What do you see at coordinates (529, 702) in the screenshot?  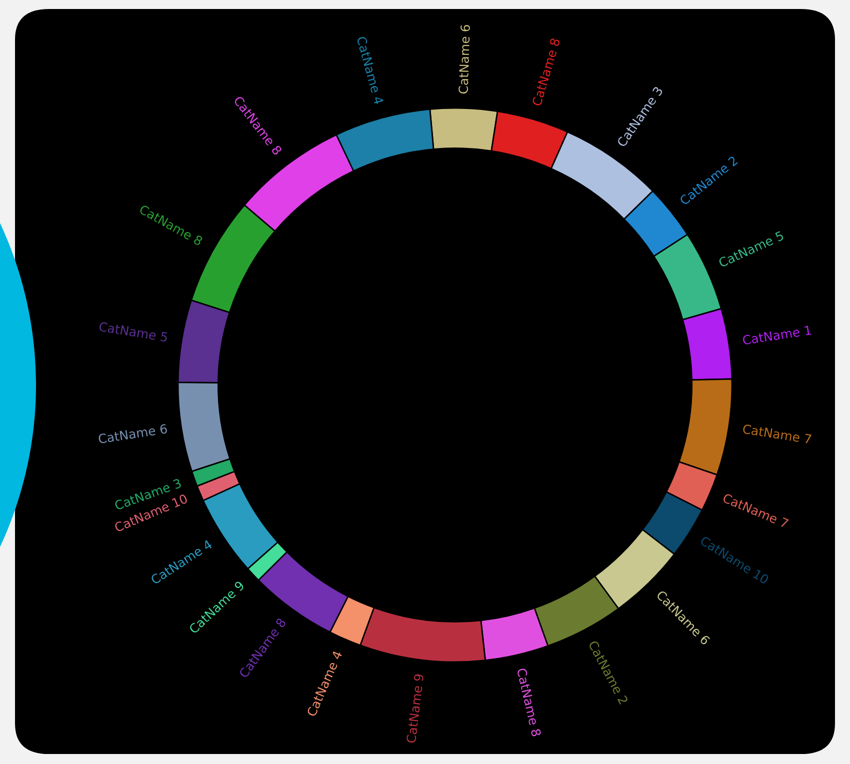 I see `slice-label: CatName 8` at bounding box center [529, 702].